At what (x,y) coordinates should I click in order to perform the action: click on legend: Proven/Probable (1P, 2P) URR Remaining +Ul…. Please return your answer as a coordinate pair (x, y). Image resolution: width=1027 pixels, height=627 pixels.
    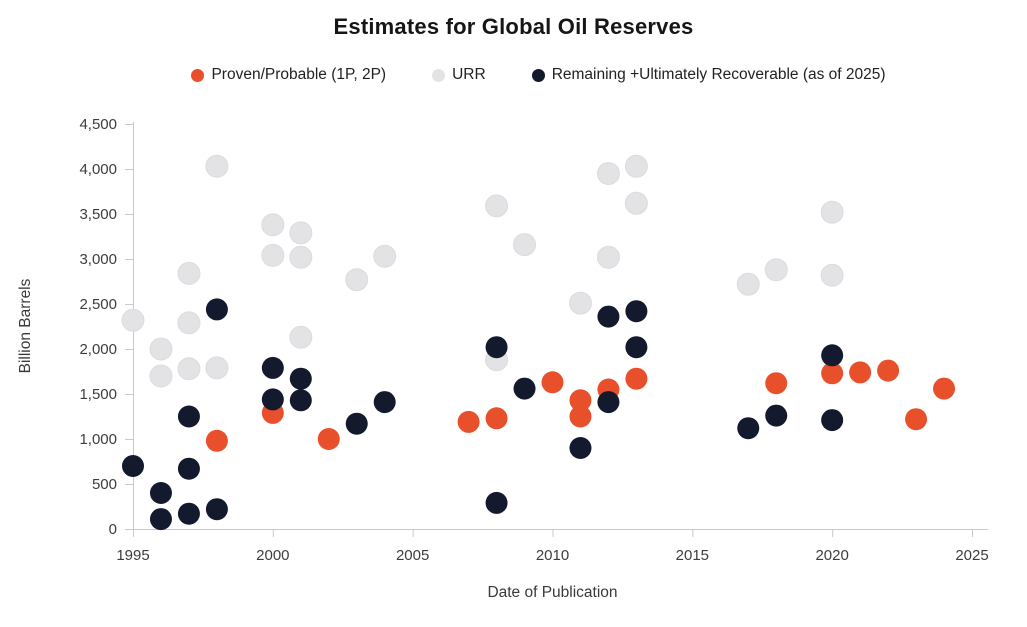
    Looking at the image, I should click on (526, 75).